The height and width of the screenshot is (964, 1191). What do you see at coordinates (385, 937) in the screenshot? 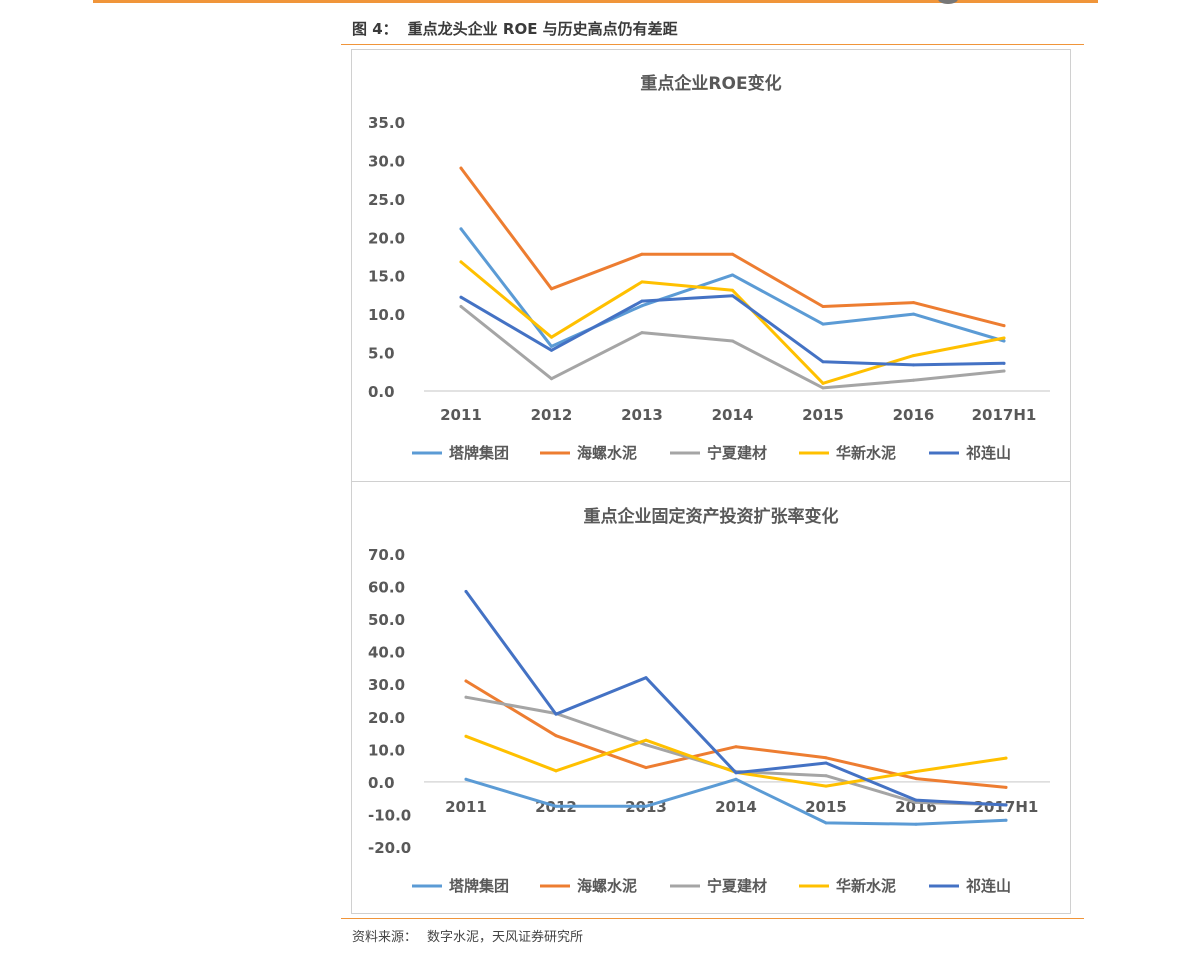
I see `source-label: 资料来源：` at bounding box center [385, 937].